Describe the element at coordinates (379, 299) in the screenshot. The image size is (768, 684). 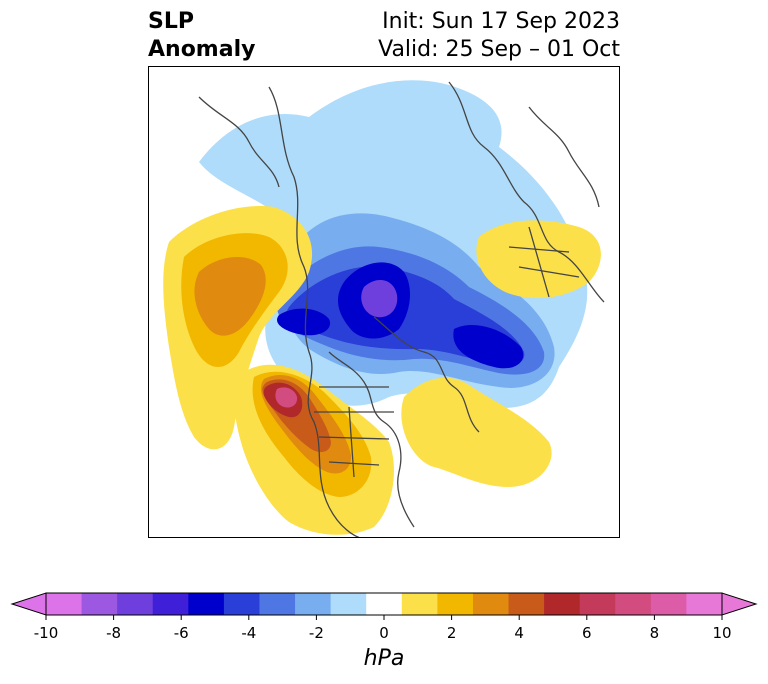
I see `anomaly-region-purple` at that location.